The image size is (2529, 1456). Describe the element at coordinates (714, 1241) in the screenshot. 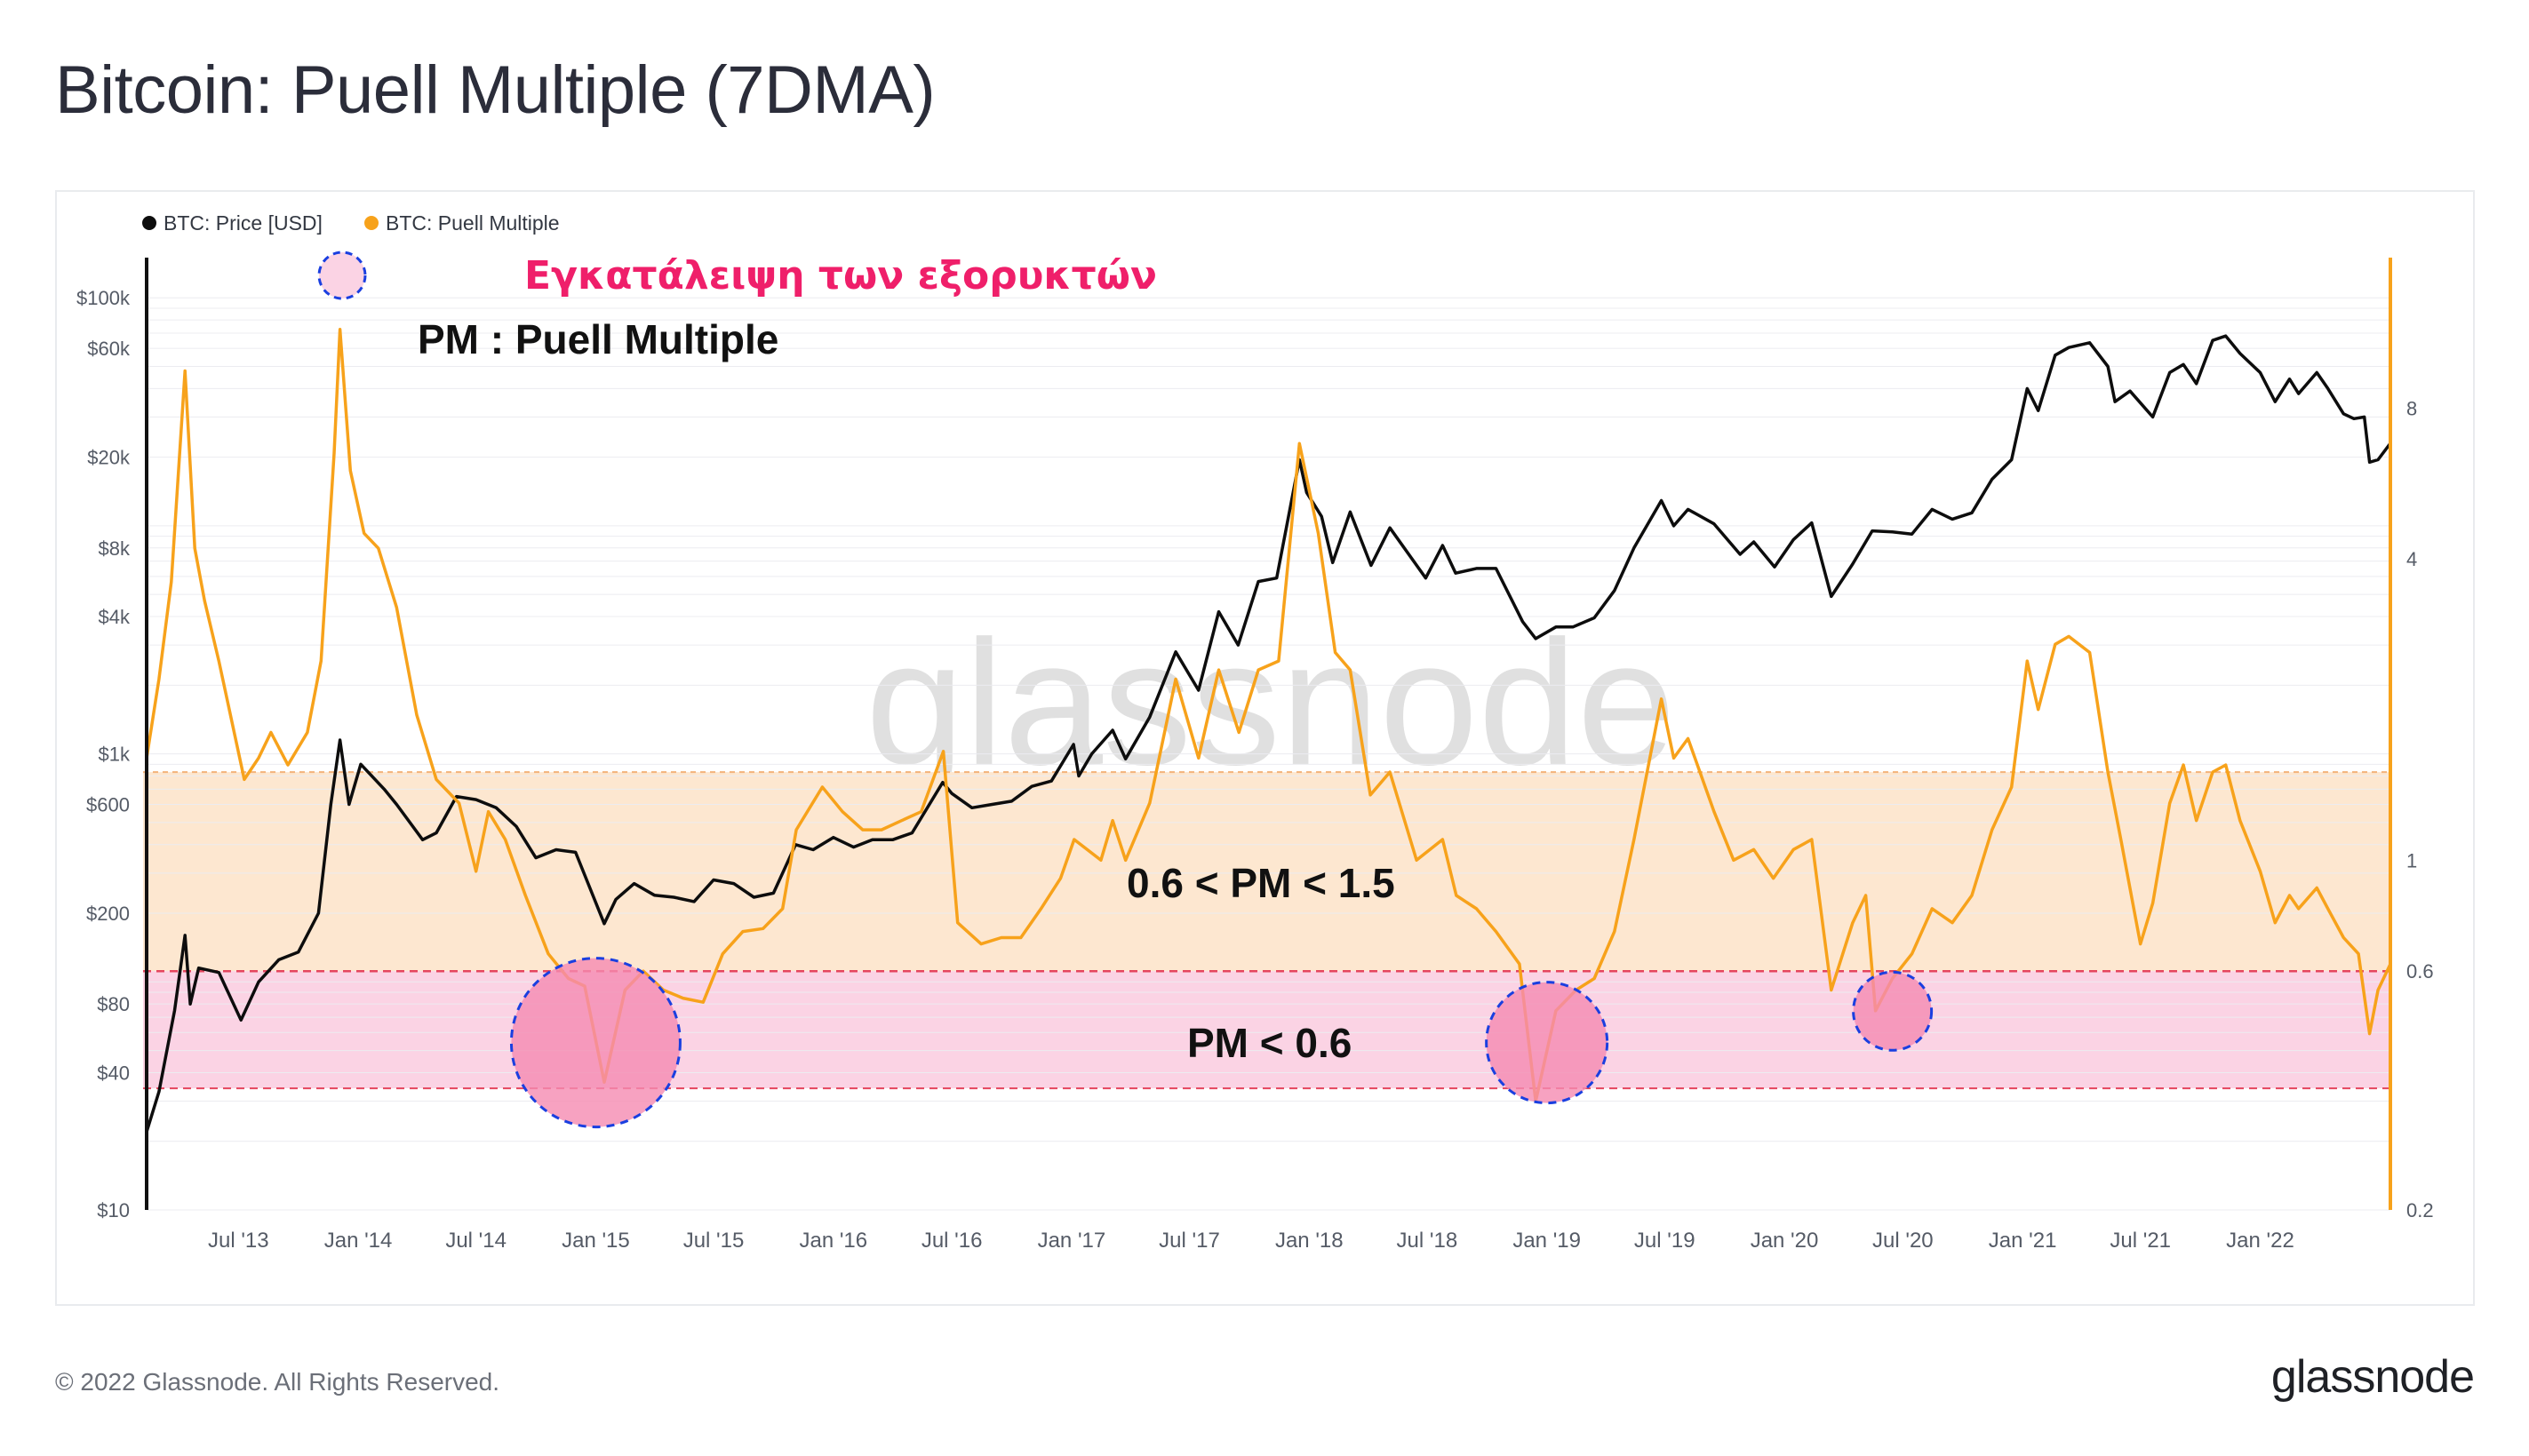

I see `x-tick-label: Jul '15` at that location.